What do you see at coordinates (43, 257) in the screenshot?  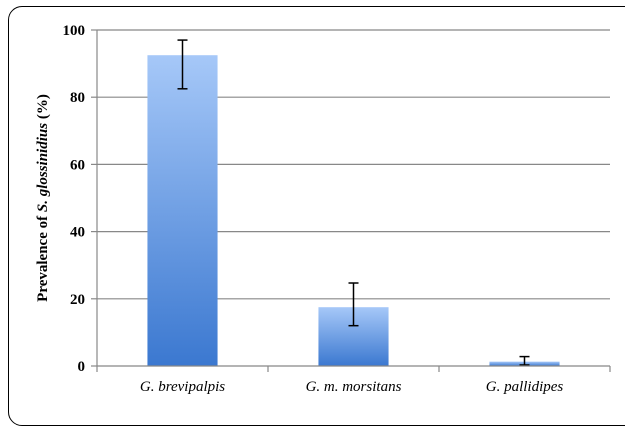 I see `y-axis-label-prefix: Prevalence of` at bounding box center [43, 257].